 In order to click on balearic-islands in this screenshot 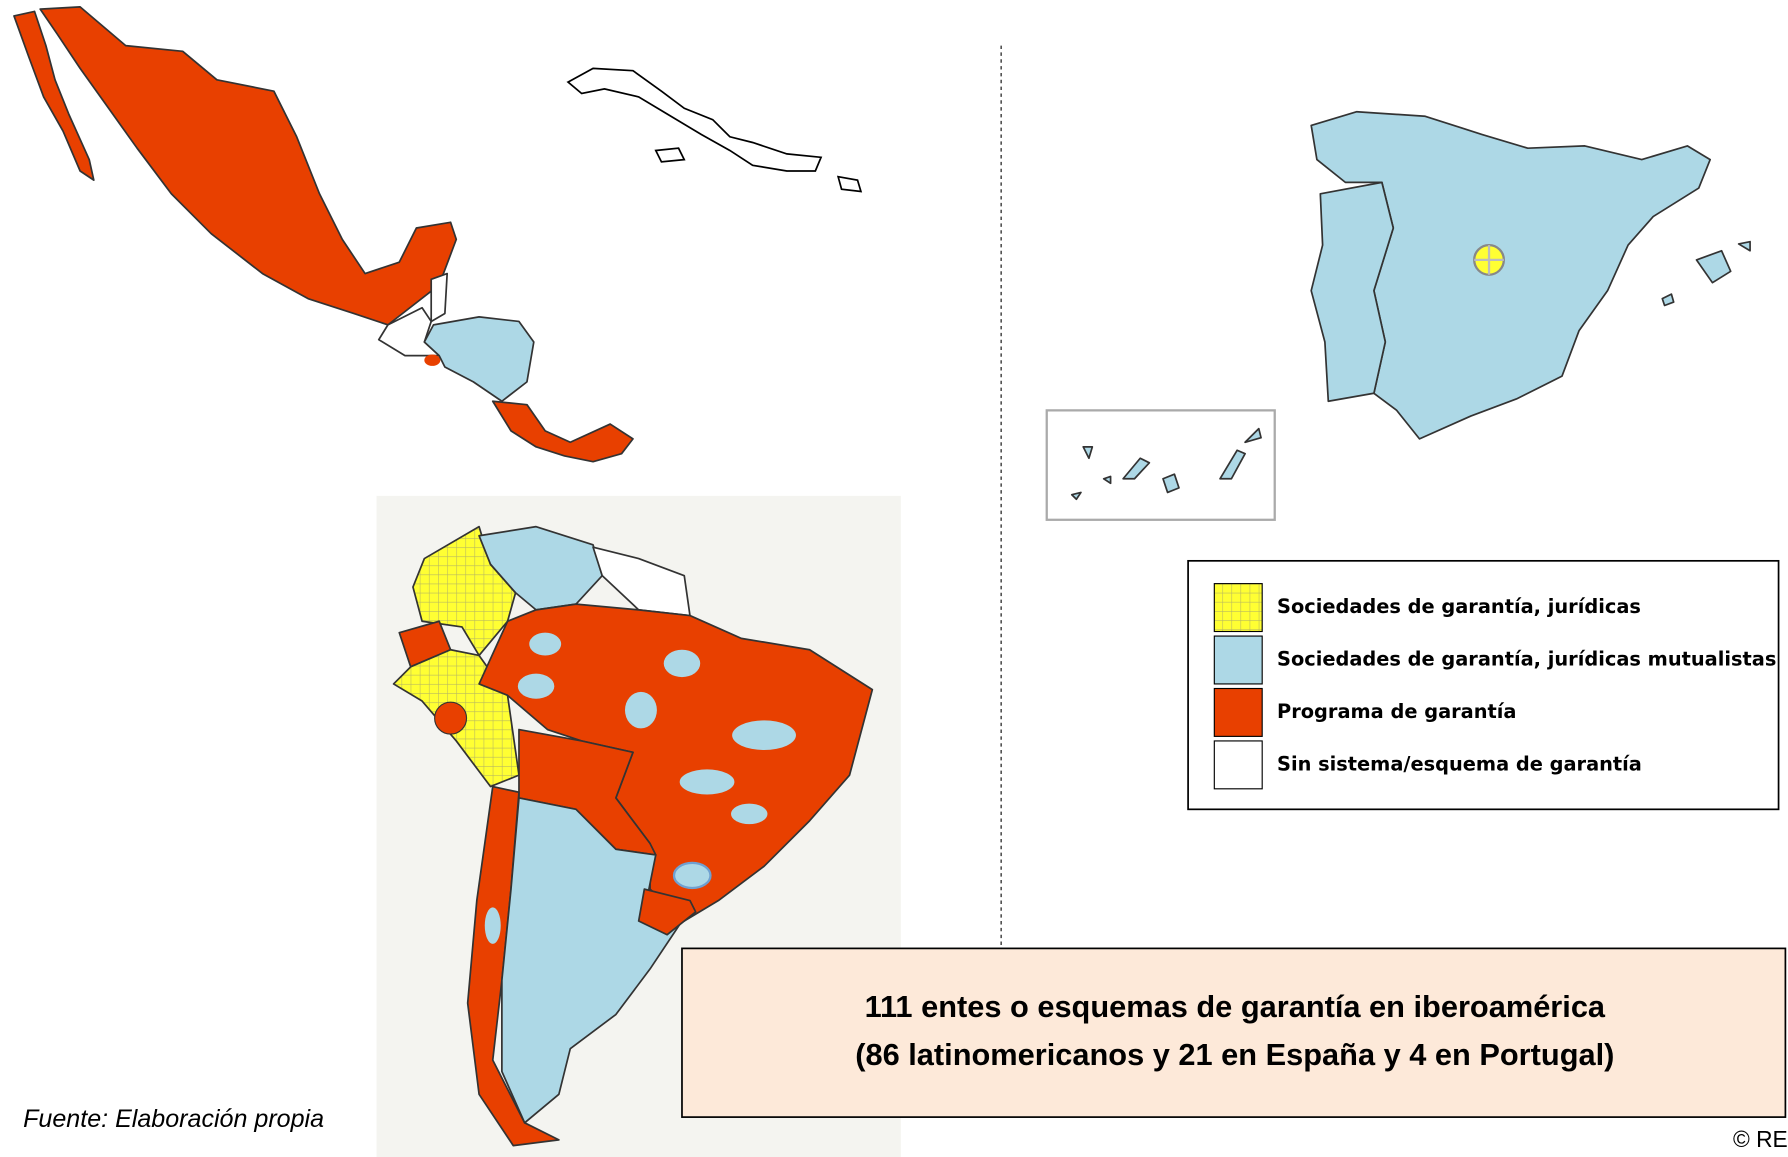, I will do `click(1706, 273)`.